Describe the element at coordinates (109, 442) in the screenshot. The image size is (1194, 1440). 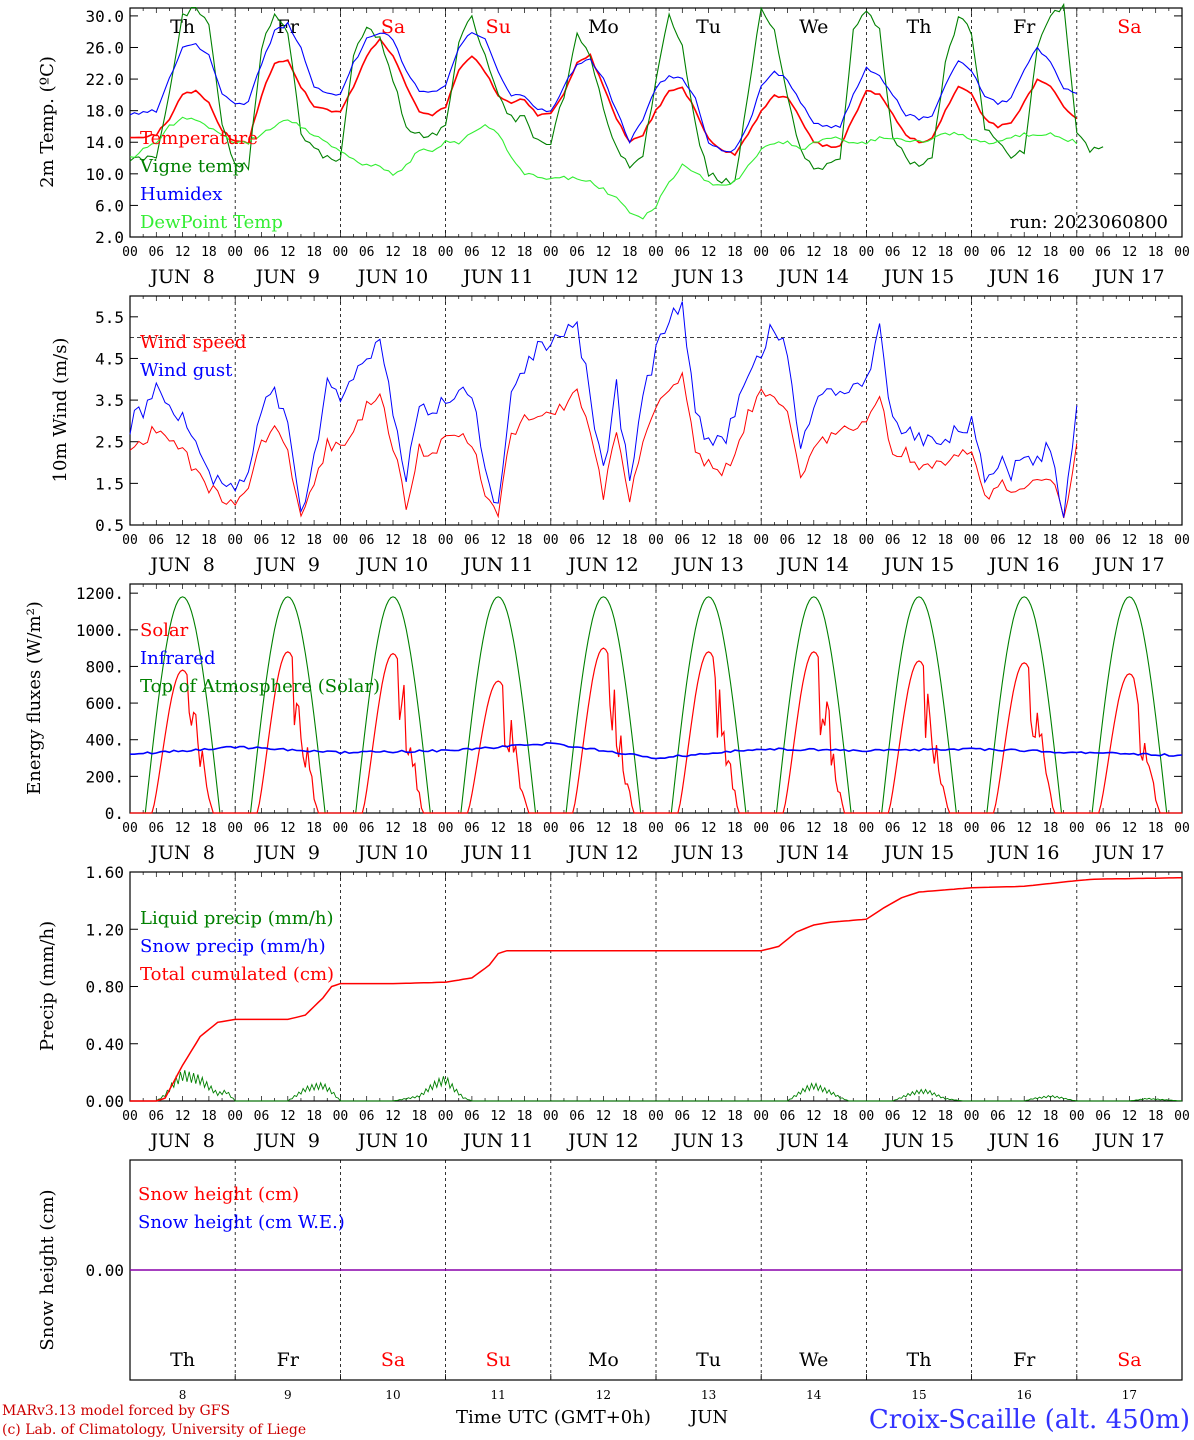
I see `y-tick-label: 2.5` at that location.